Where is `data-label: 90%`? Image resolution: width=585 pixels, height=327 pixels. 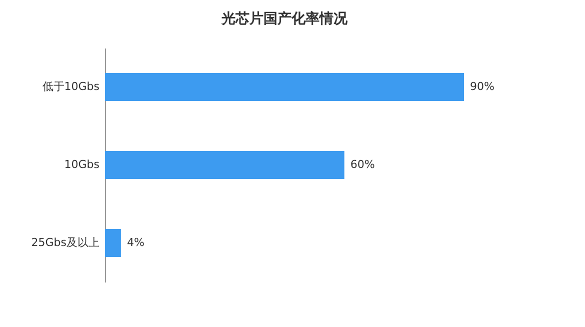
data-label: 90% is located at coordinates (482, 86).